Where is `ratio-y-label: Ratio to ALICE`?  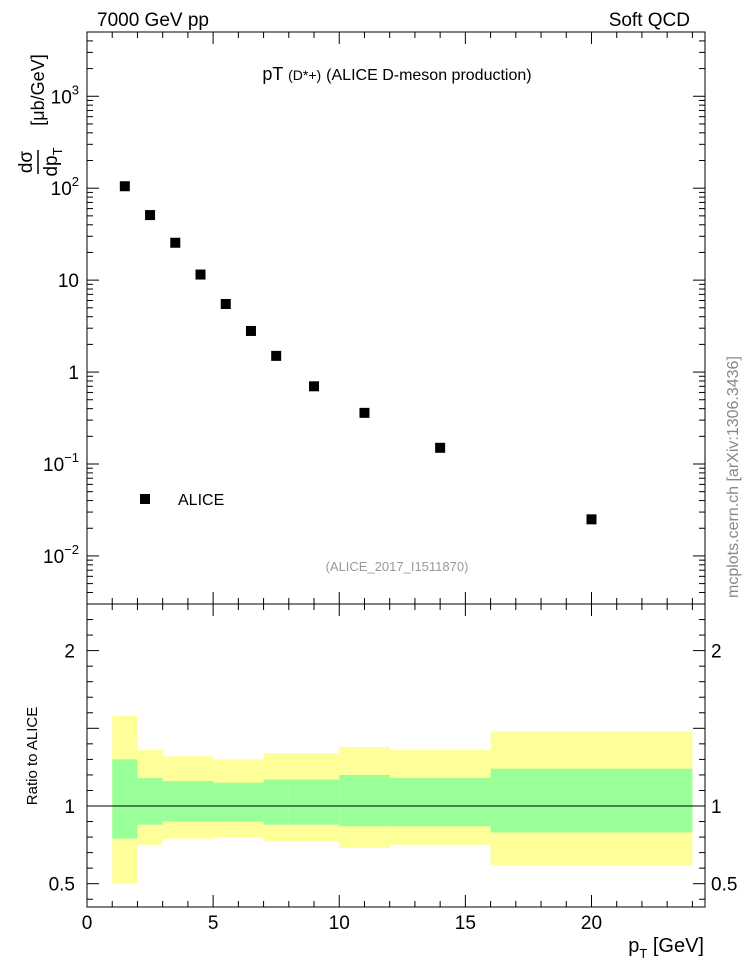
ratio-y-label: Ratio to ALICE is located at coordinates (32, 756).